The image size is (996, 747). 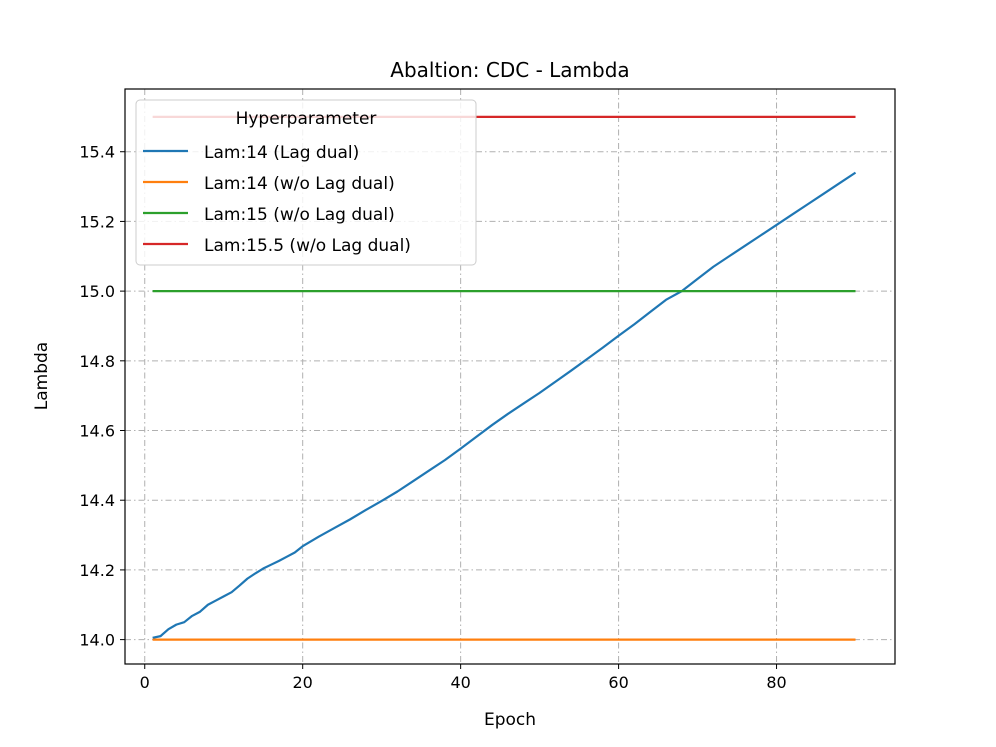 What do you see at coordinates (97, 361) in the screenshot?
I see `y-tick-label: 14.8` at bounding box center [97, 361].